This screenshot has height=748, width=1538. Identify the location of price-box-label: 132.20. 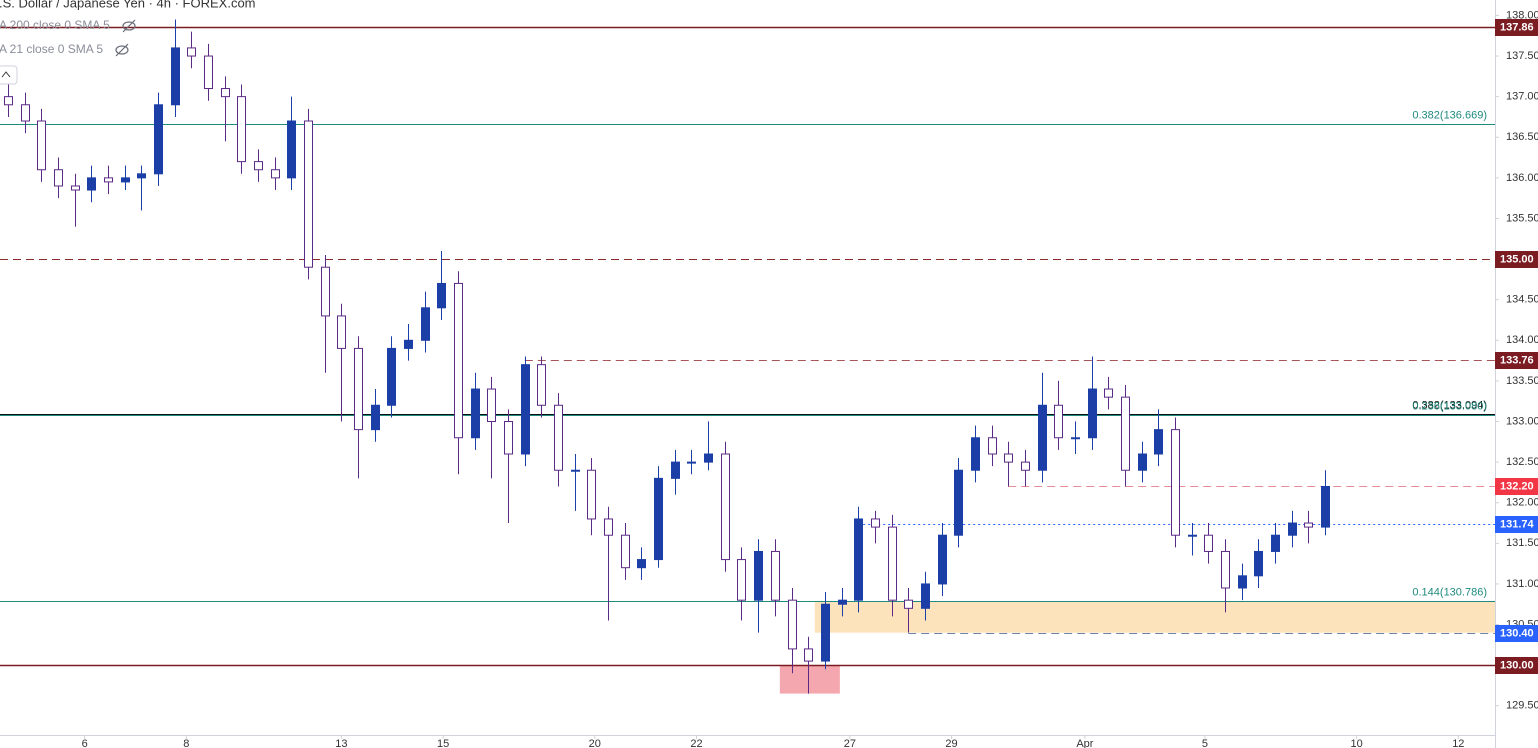
(1517, 486).